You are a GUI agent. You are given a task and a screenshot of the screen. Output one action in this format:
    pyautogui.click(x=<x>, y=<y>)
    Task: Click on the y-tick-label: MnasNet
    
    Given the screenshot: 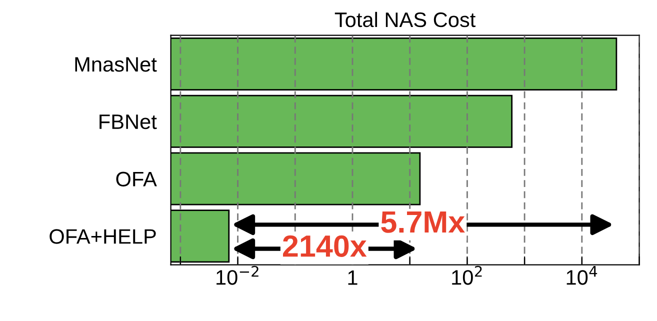 What is the action you would take?
    pyautogui.click(x=116, y=64)
    